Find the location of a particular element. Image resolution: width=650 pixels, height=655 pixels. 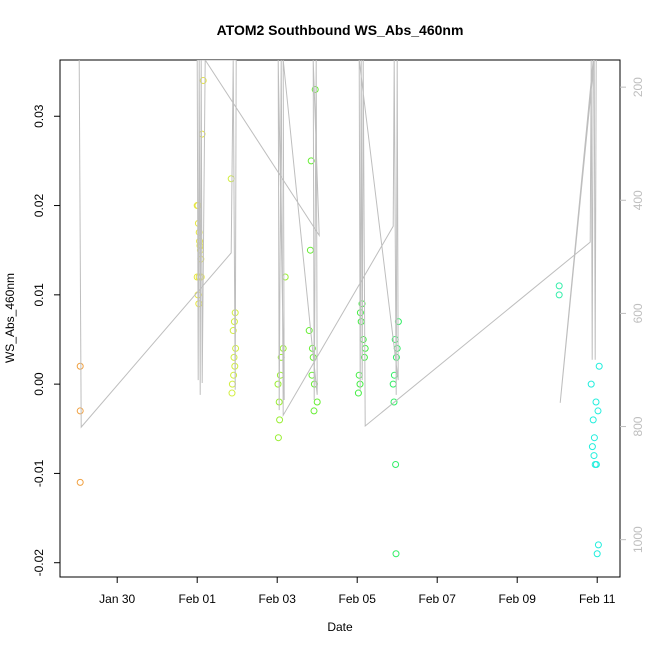

x-tick-label: Feb 07 is located at coordinates (438, 599).